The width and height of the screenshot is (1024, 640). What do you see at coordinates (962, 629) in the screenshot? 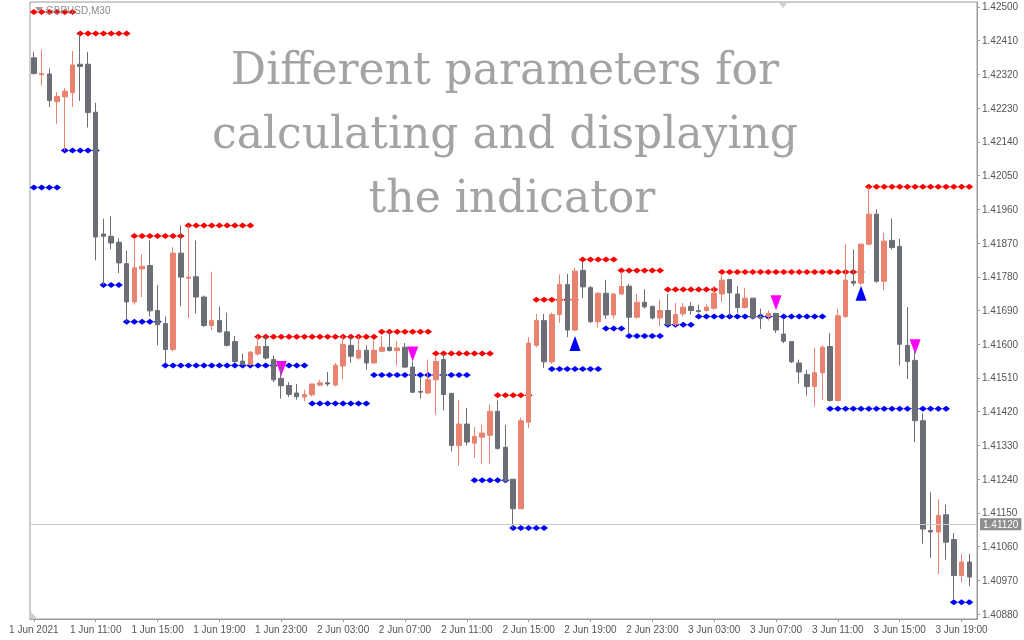
I see `x-tick-label: 3 Jun 19:00` at bounding box center [962, 629].